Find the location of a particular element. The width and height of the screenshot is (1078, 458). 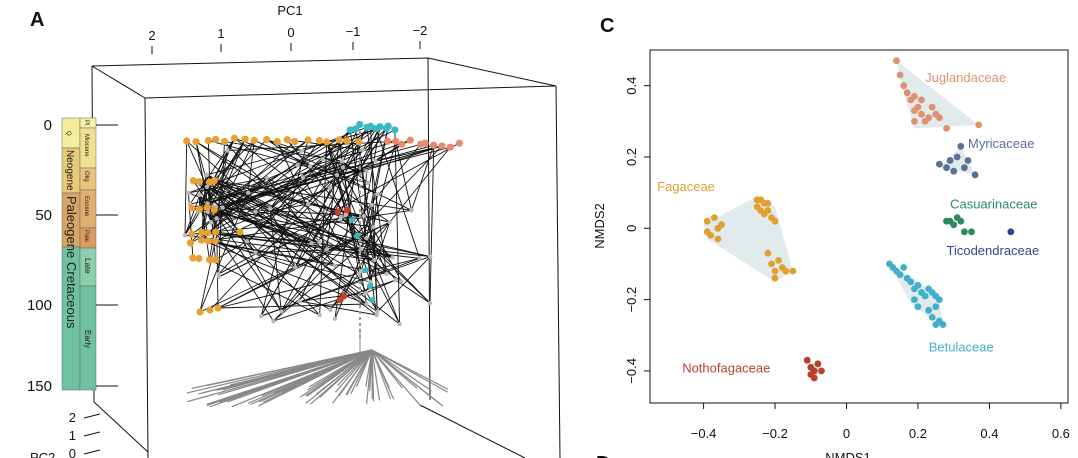

myricaceae-label: Myricaceae is located at coordinates (1001, 143).